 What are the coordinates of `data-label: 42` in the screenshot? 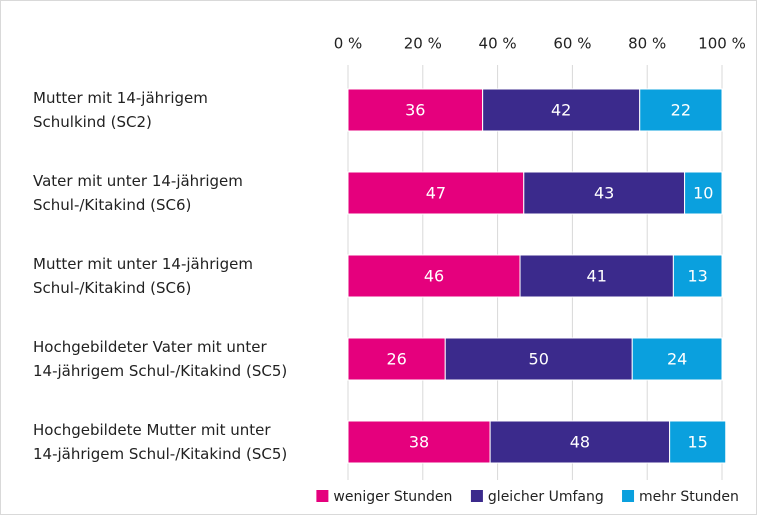 It's located at (561, 110).